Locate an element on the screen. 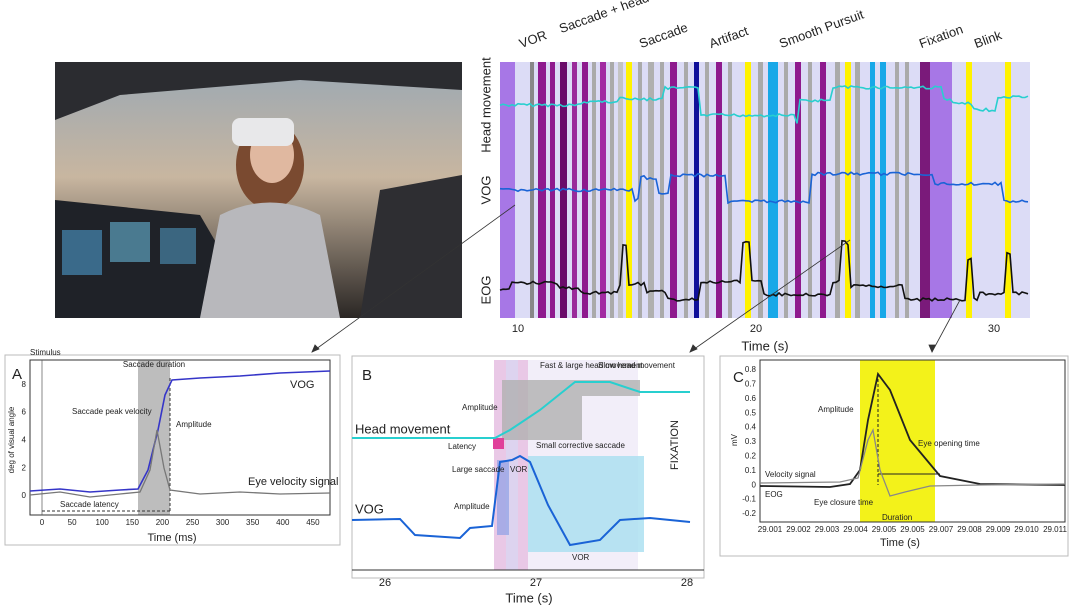 The height and width of the screenshot is (607, 1072). annotation: Eye velocity signal is located at coordinates (293, 482).